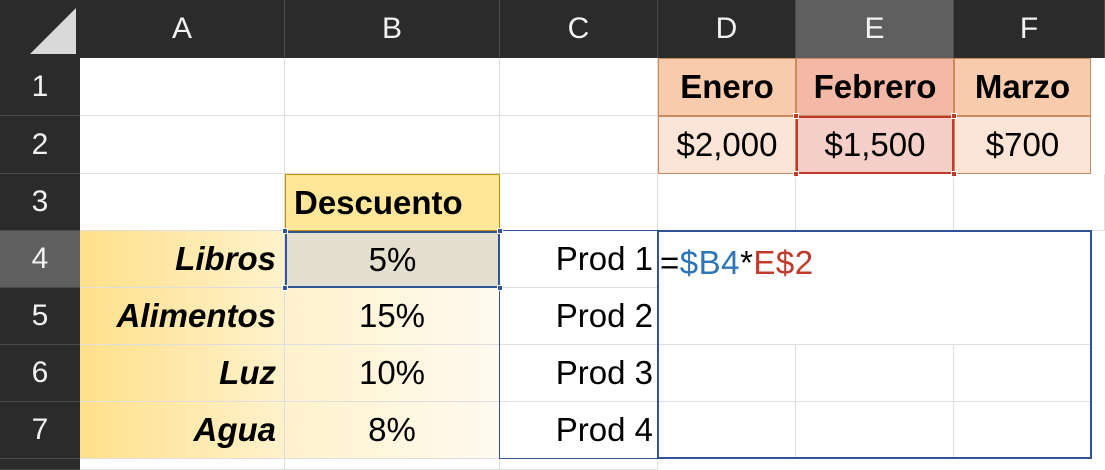 This screenshot has width=1105, height=470. Describe the element at coordinates (392, 430) in the screenshot. I see `cell-b7-discount: 8%` at that location.